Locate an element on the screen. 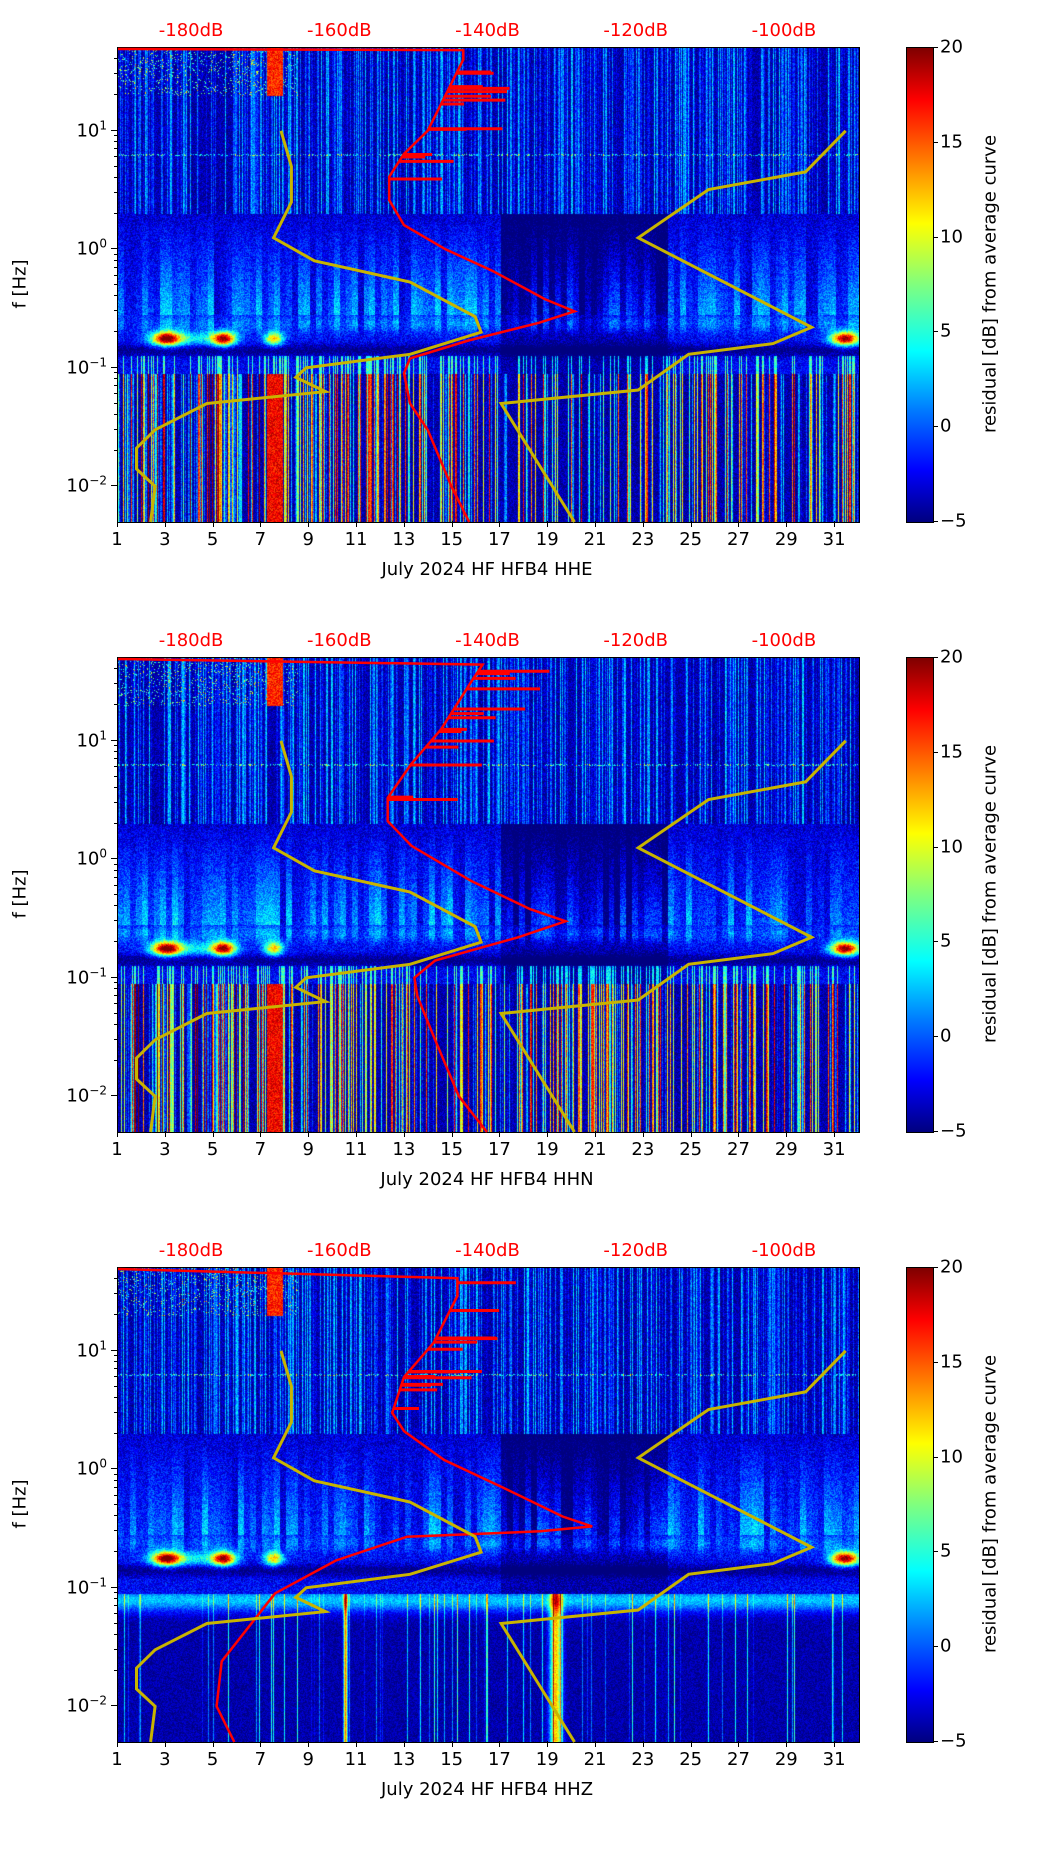 This screenshot has width=1052, height=1867. colorbar-tick-label: 20 is located at coordinates (951, 657).